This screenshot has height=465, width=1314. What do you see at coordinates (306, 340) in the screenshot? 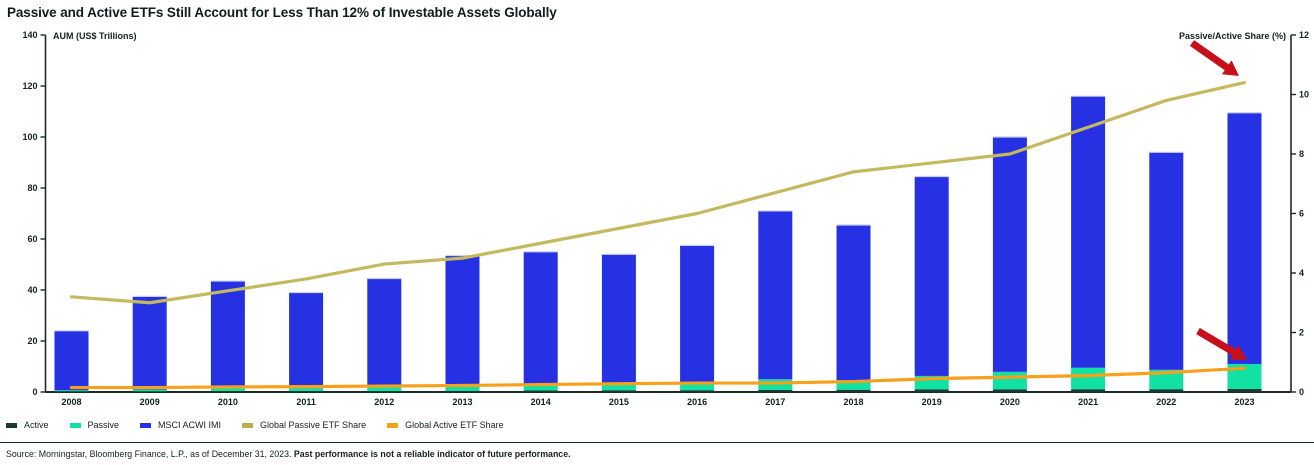
I see `bar-2011-msci-acwi-imi` at bounding box center [306, 340].